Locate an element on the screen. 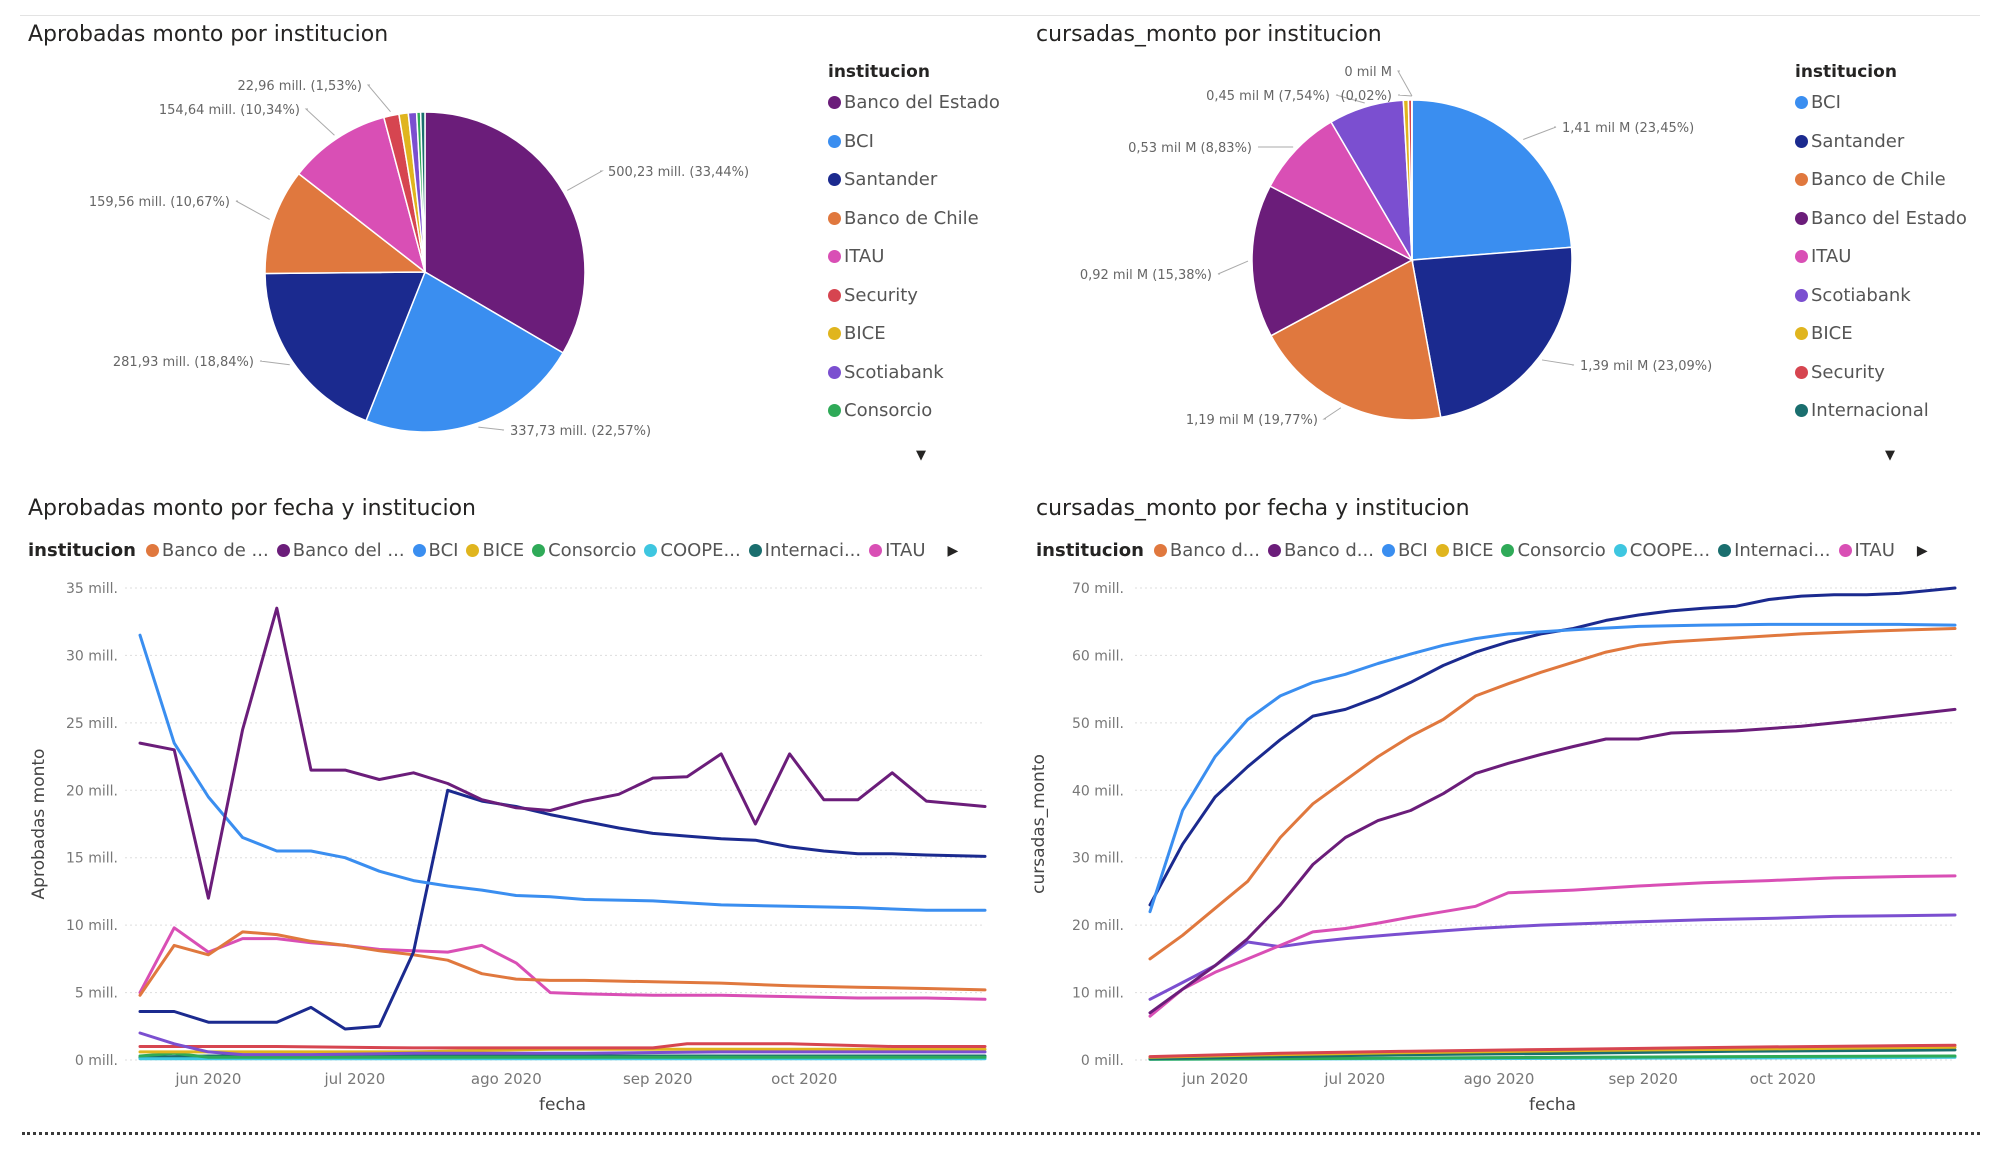  legend-item-internacional: Internacional is located at coordinates (1862, 410).